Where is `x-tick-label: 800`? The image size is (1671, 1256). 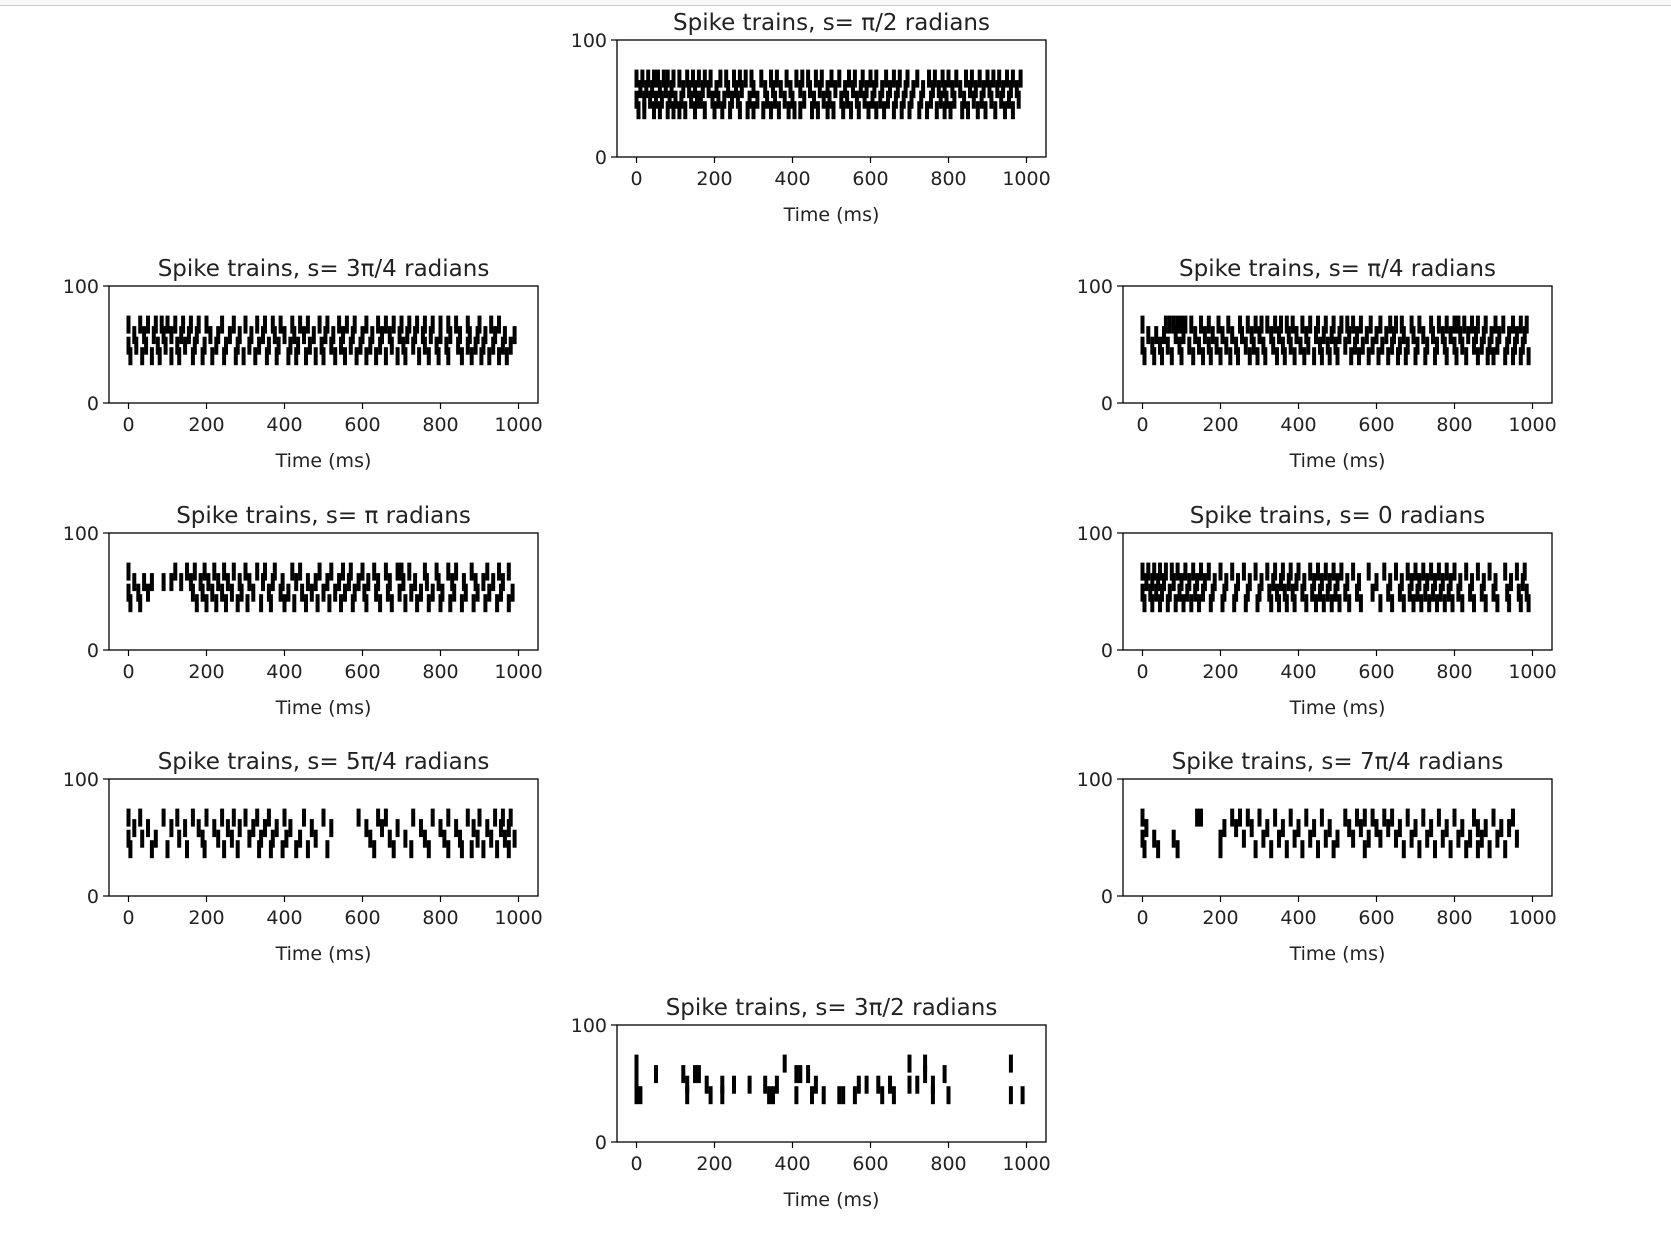
x-tick-label: 800 is located at coordinates (440, 425).